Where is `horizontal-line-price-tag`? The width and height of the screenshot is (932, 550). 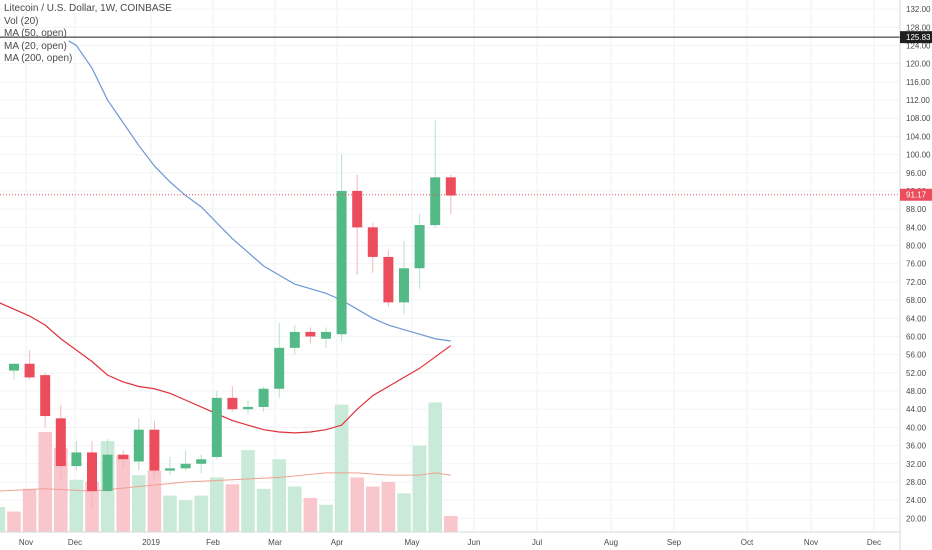
horizontal-line-price-tag is located at coordinates (916, 37).